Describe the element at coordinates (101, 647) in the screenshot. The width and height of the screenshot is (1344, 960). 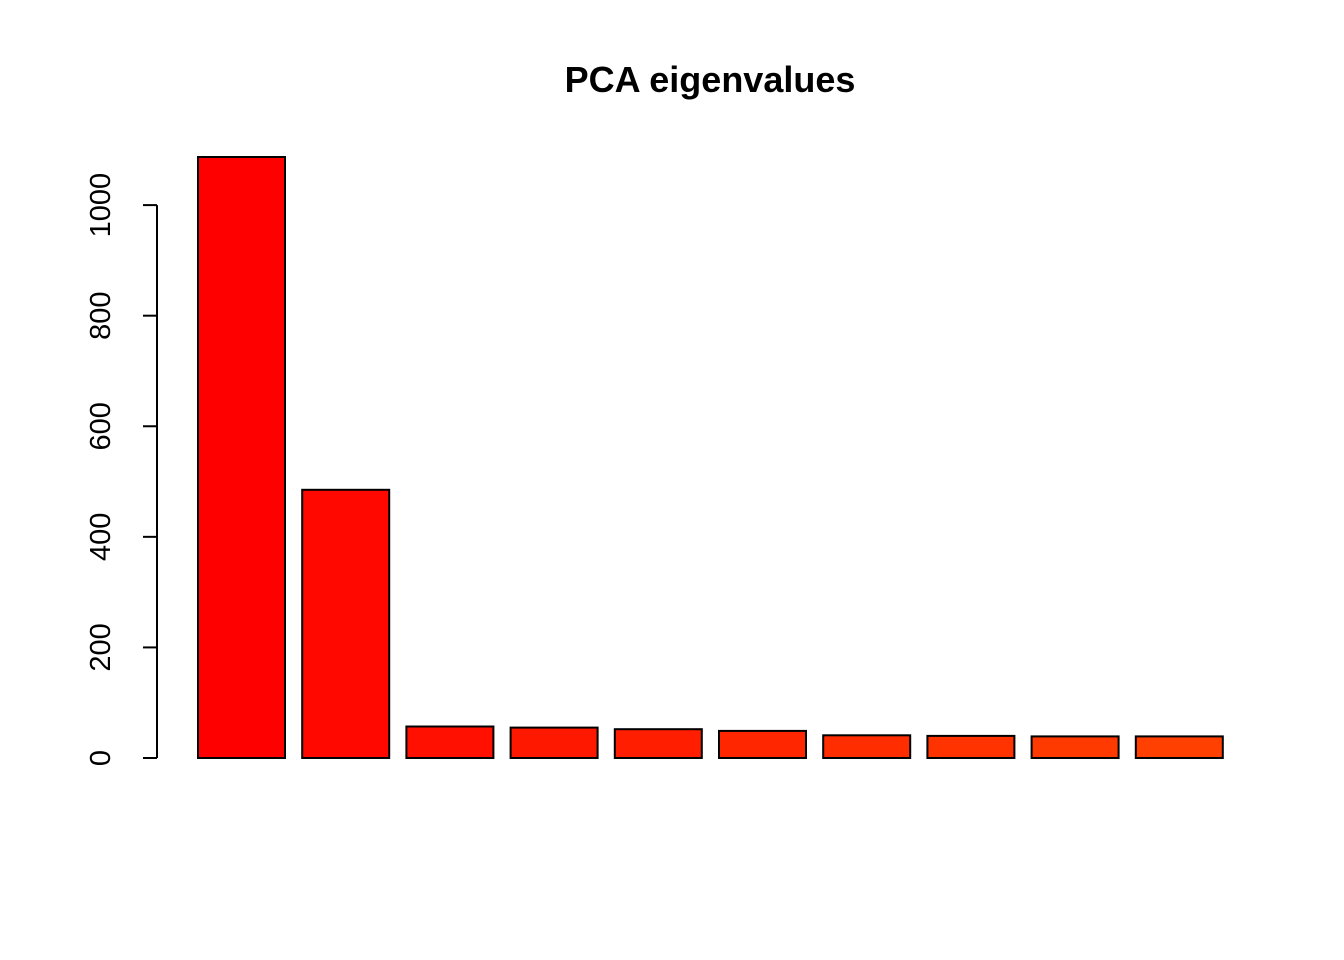
I see `y-tick-label: 200` at that location.